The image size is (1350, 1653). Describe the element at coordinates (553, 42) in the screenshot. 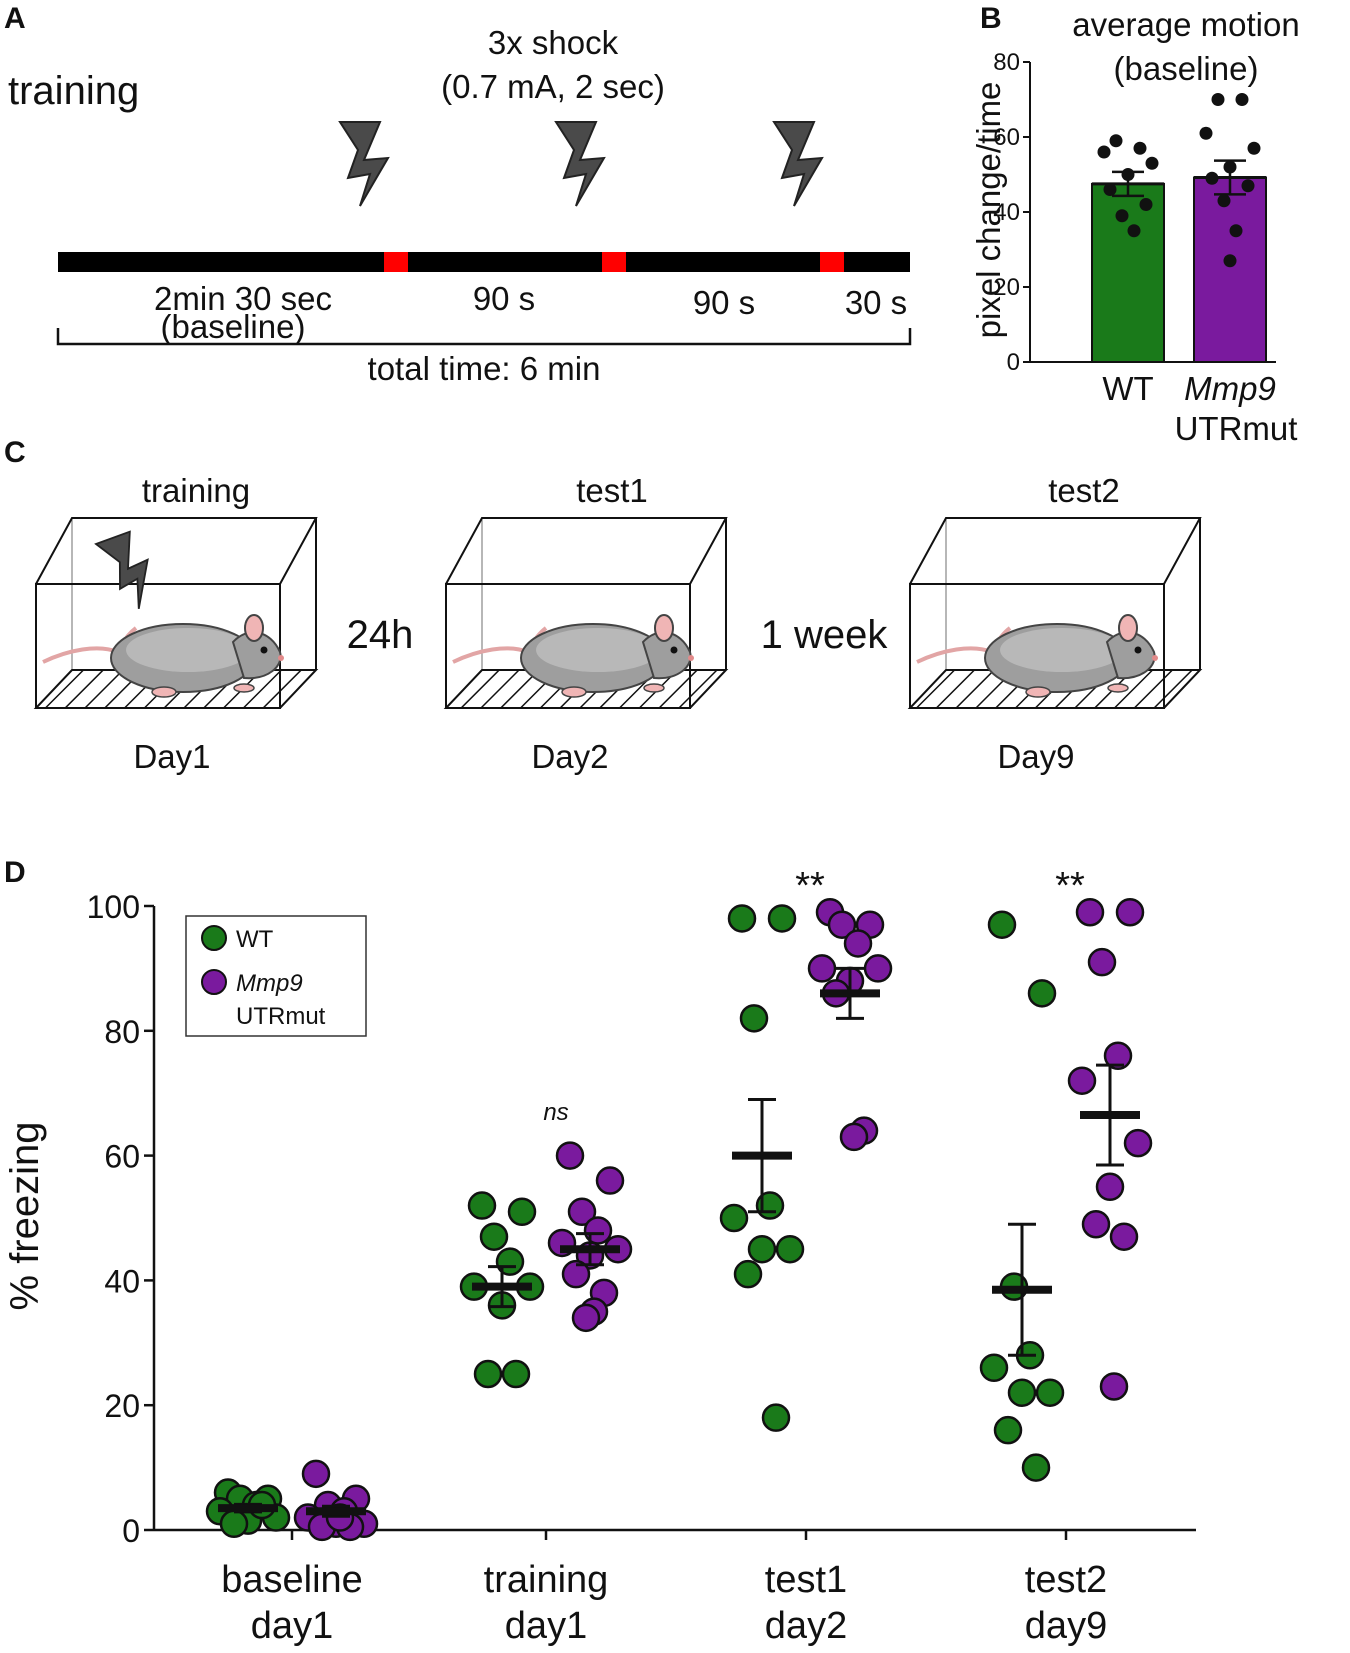

I see `shock-title: 3x shock` at that location.